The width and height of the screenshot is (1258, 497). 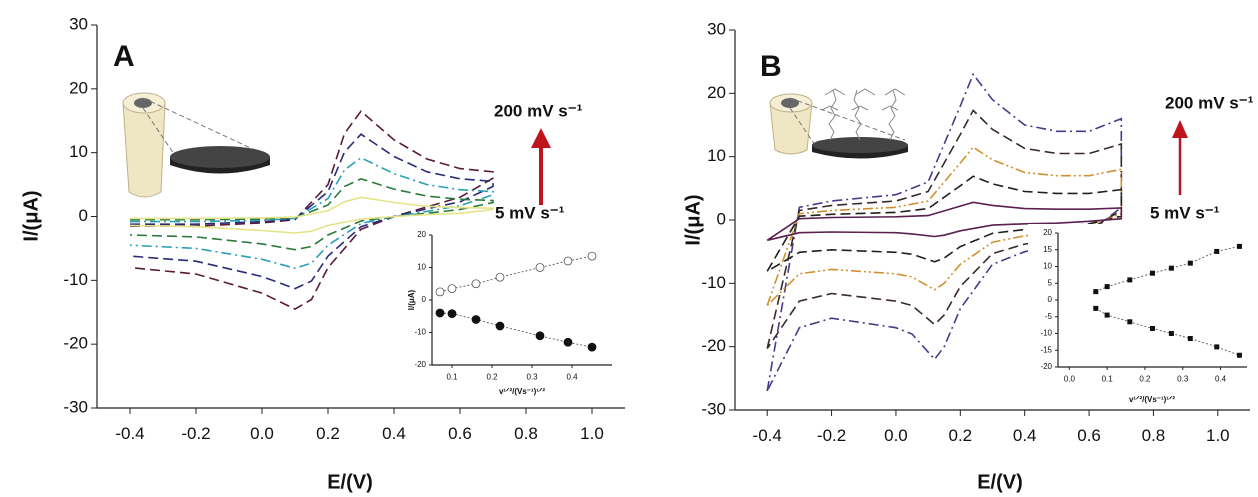 What do you see at coordinates (538, 110) in the screenshot?
I see `annotation: 200 mV s⁻¹` at bounding box center [538, 110].